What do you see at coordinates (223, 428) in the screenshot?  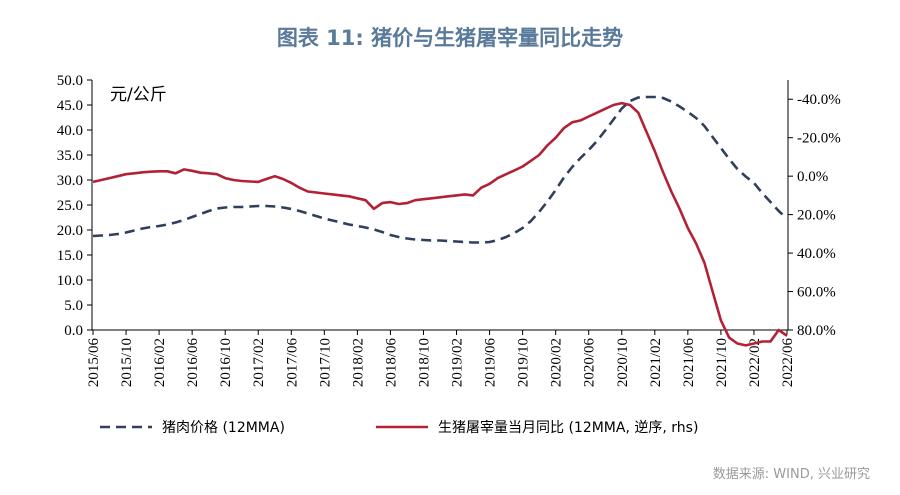 I see `legend-pork-price-label: 猪肉价格 (12MMA)` at bounding box center [223, 428].